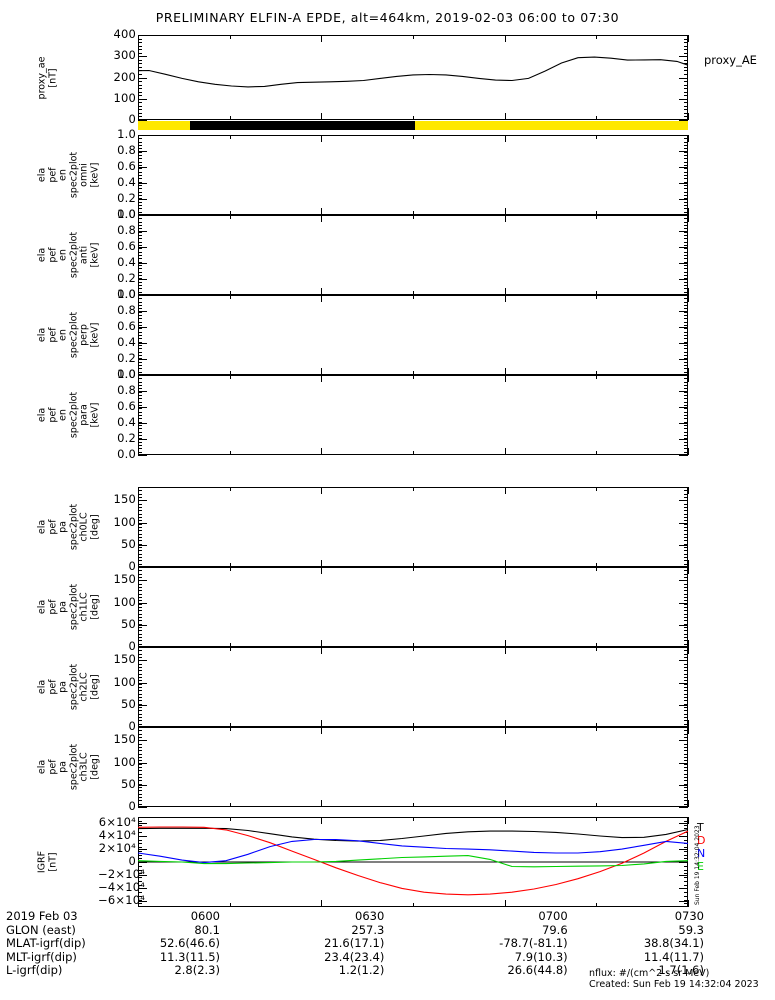 The width and height of the screenshot is (775, 1000). I want to click on ytick-label: 100, so click(124, 681).